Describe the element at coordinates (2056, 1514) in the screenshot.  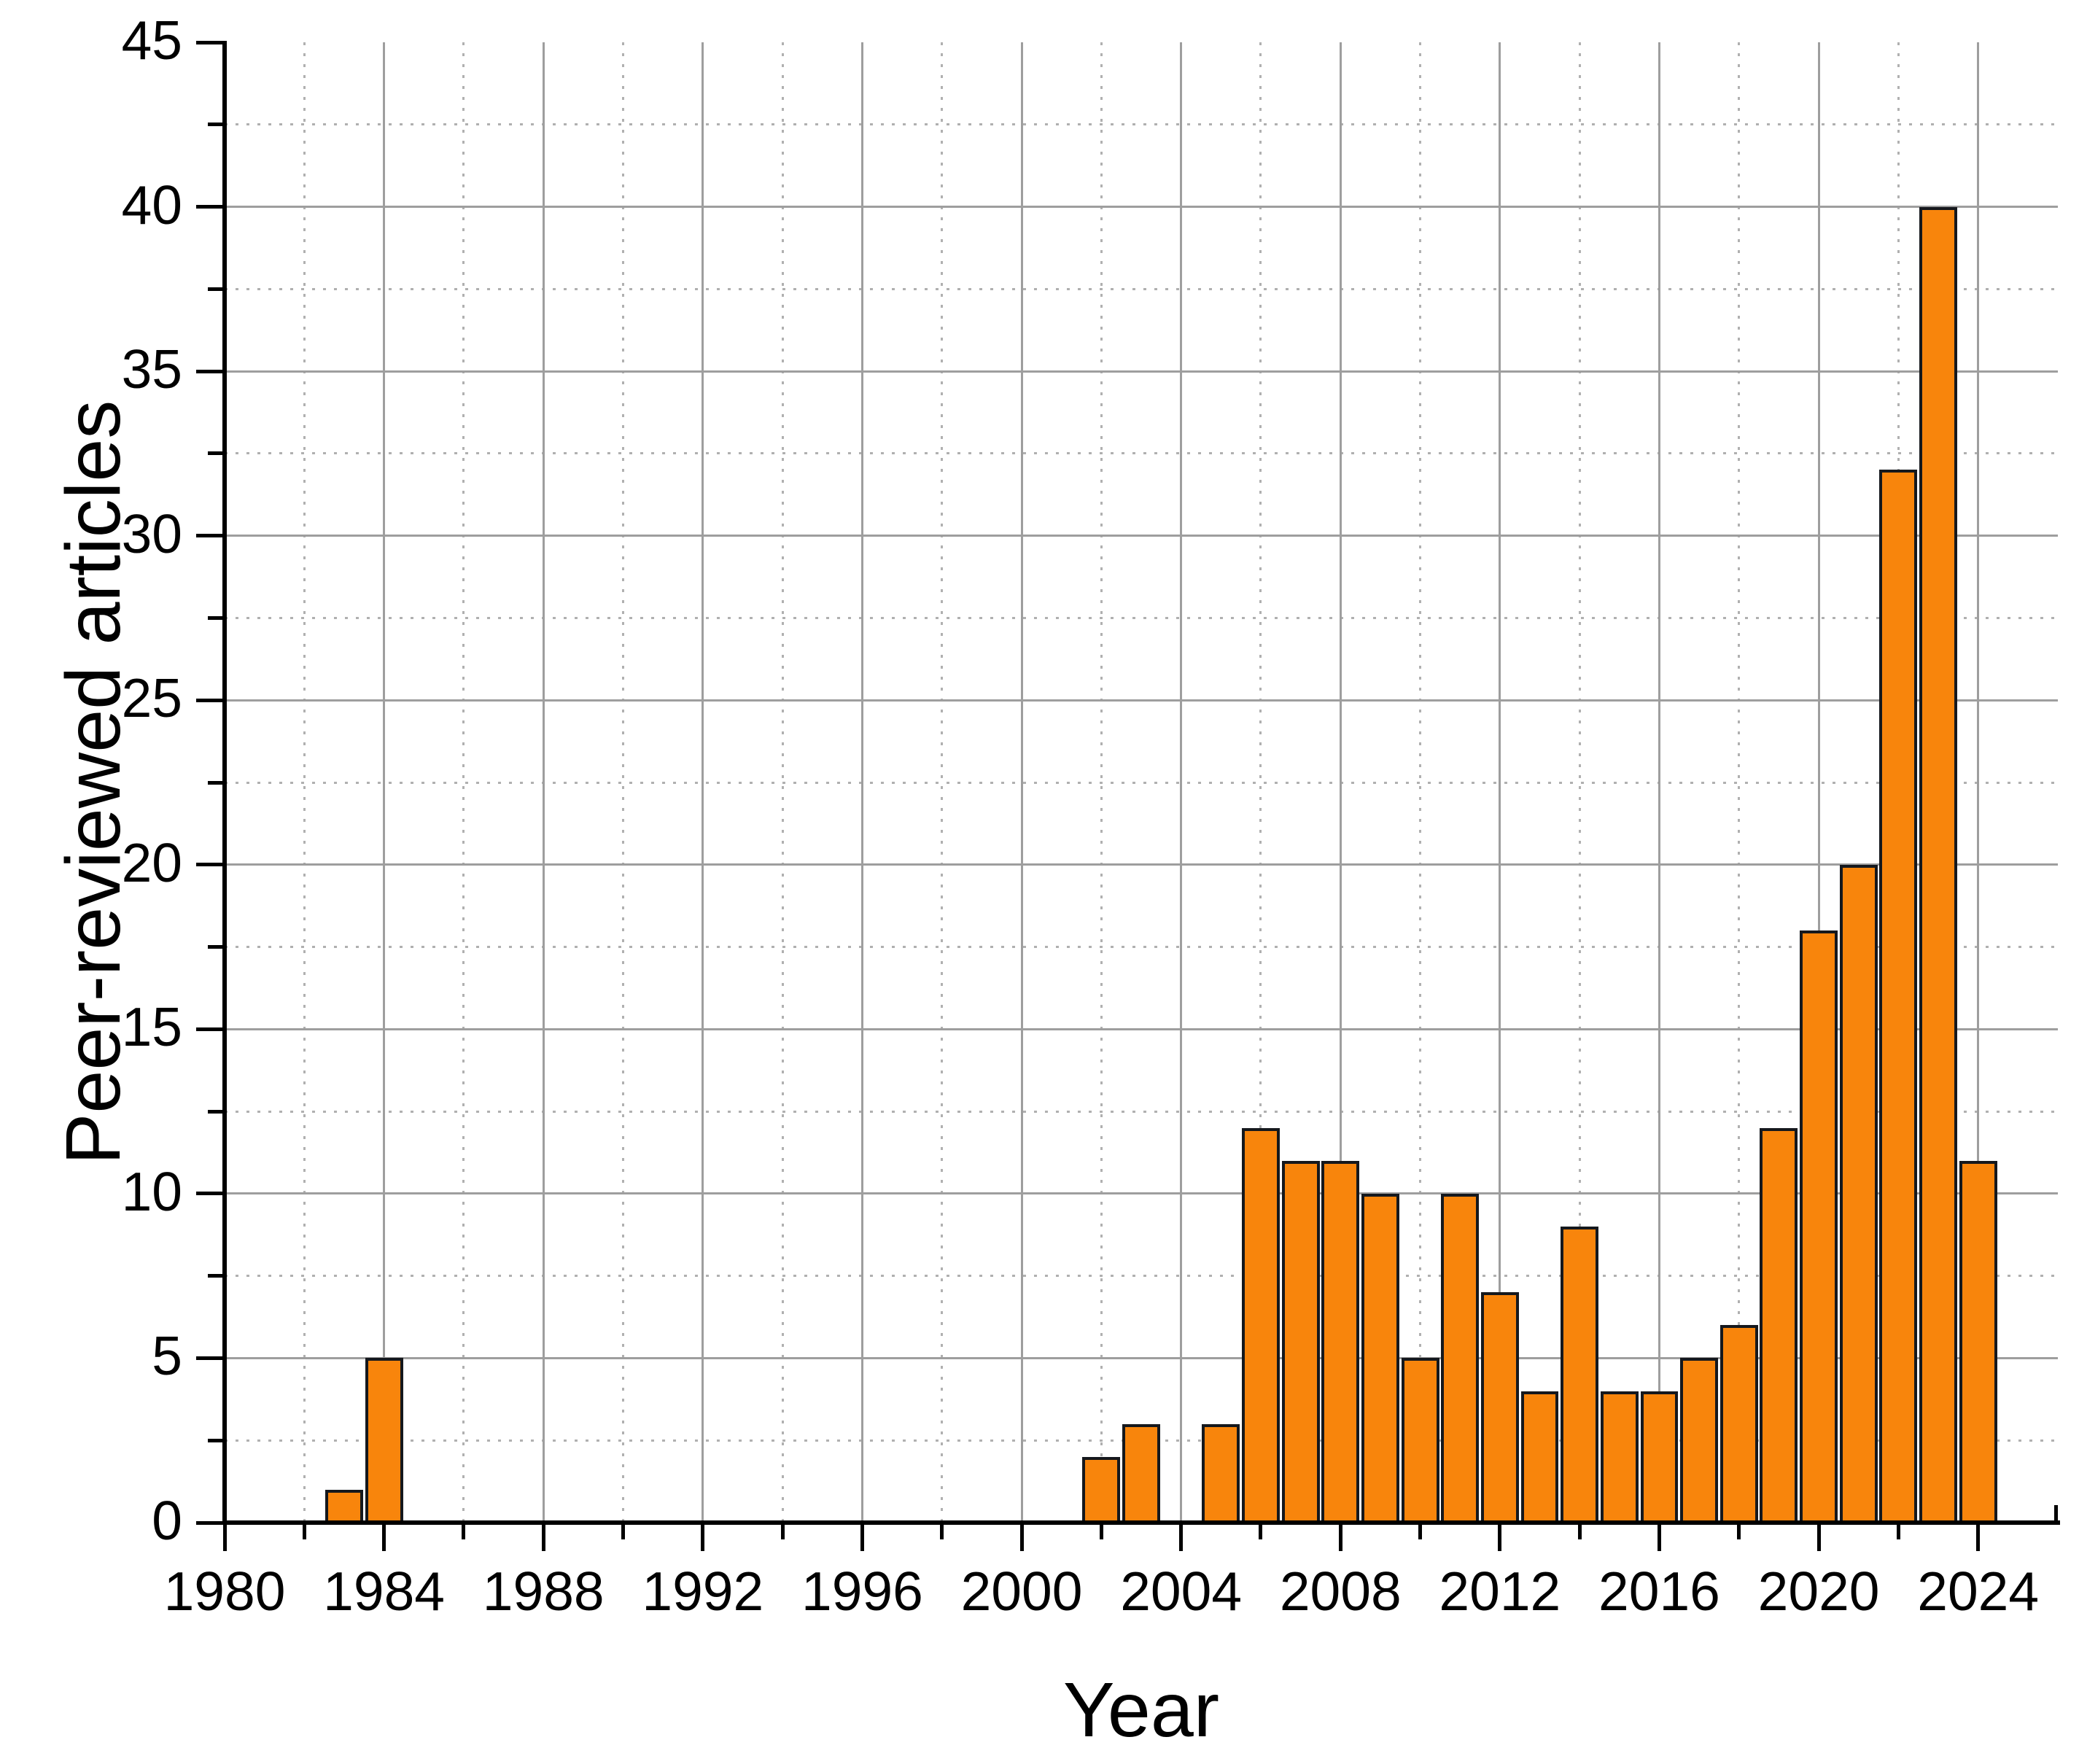
I see `x-axis-end-cap` at that location.